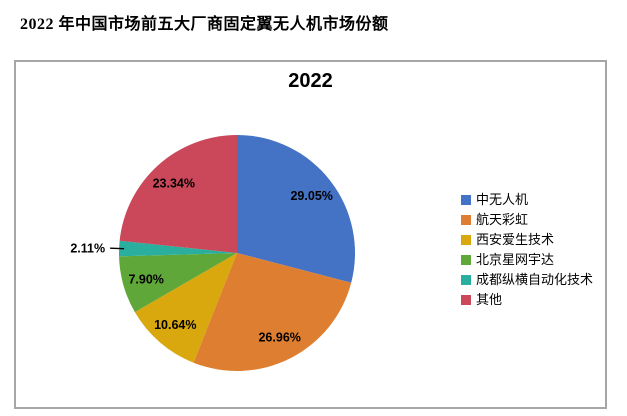 This screenshot has height=416, width=627. Describe the element at coordinates (527, 249) in the screenshot. I see `legend: 中无人机航天彩虹西安爱生技术 北京星网宇达成都纵横自动化技术 其他` at that location.